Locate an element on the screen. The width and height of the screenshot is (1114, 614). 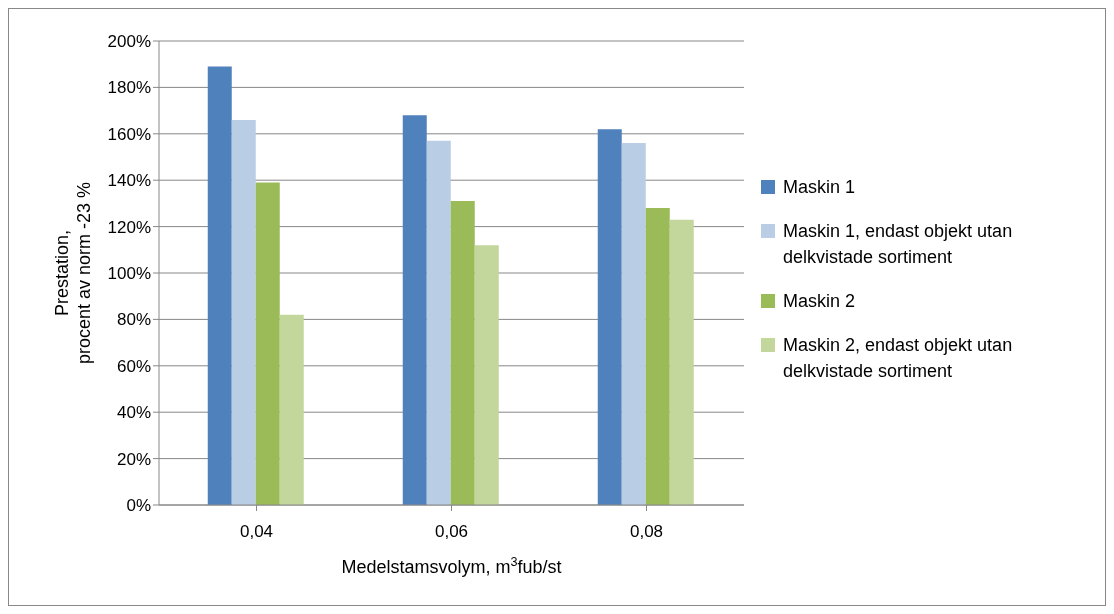
y-tick-label: 180% is located at coordinates (129, 88).